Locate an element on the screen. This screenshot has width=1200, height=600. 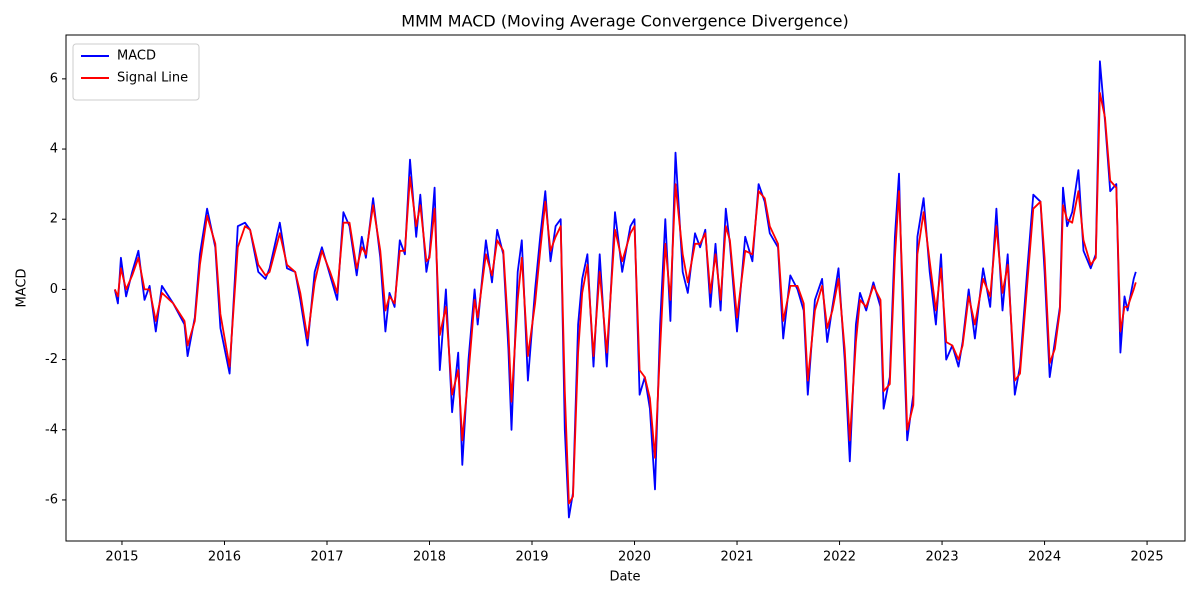
x-tick-label: 2025 is located at coordinates (1147, 557).